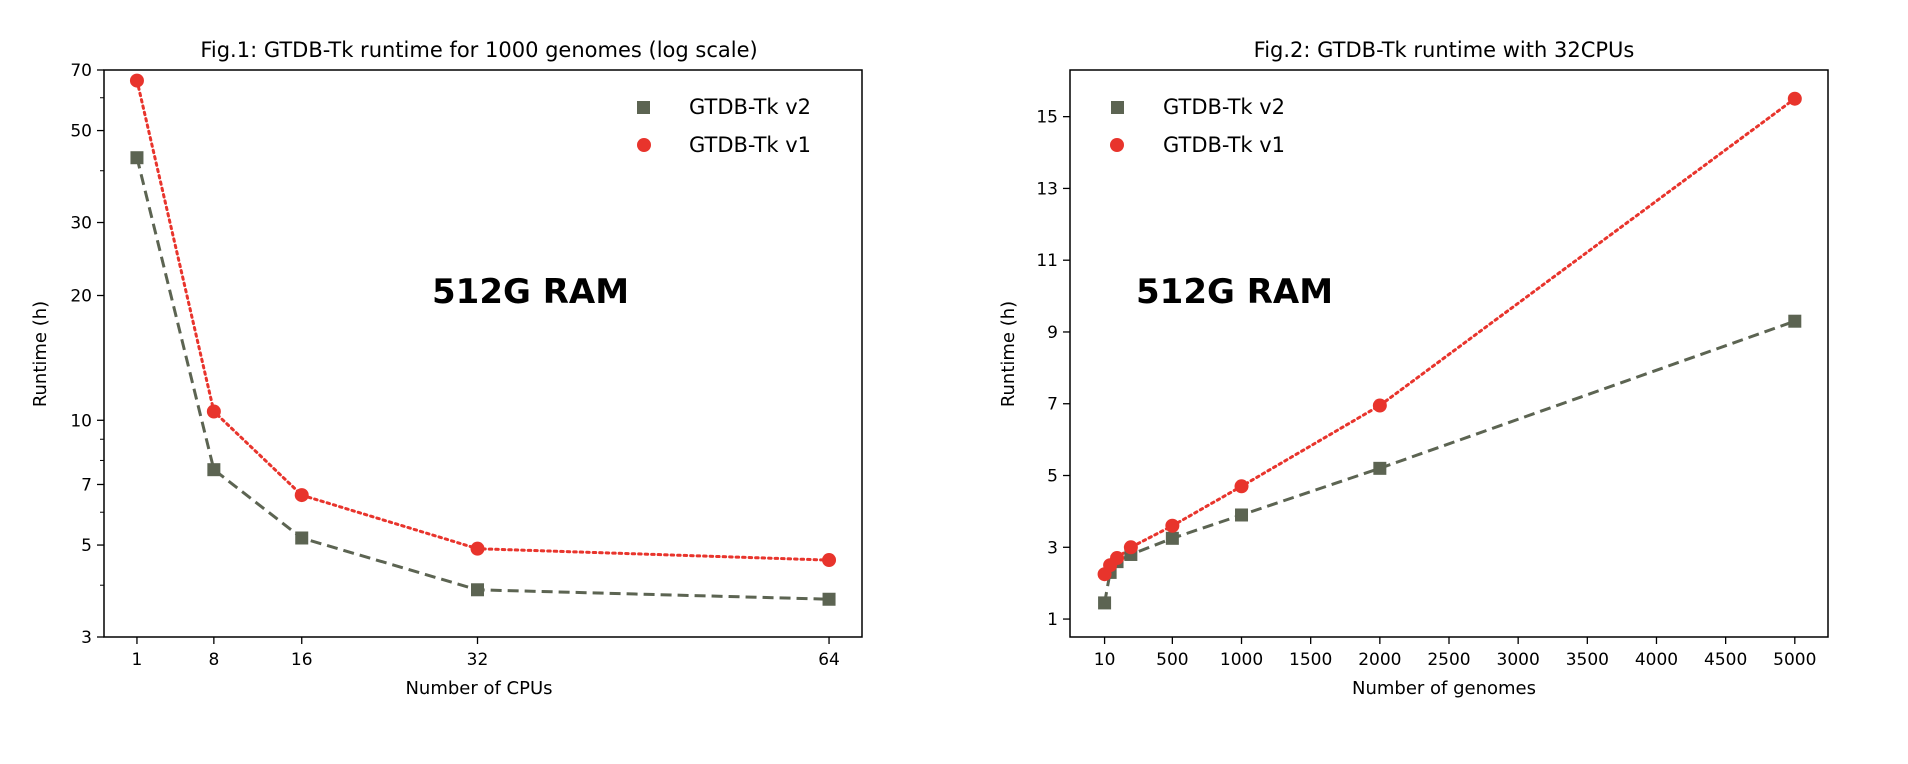 The image size is (1908, 764). What do you see at coordinates (1379, 660) in the screenshot?
I see `x-tick-label: 2000` at bounding box center [1379, 660].